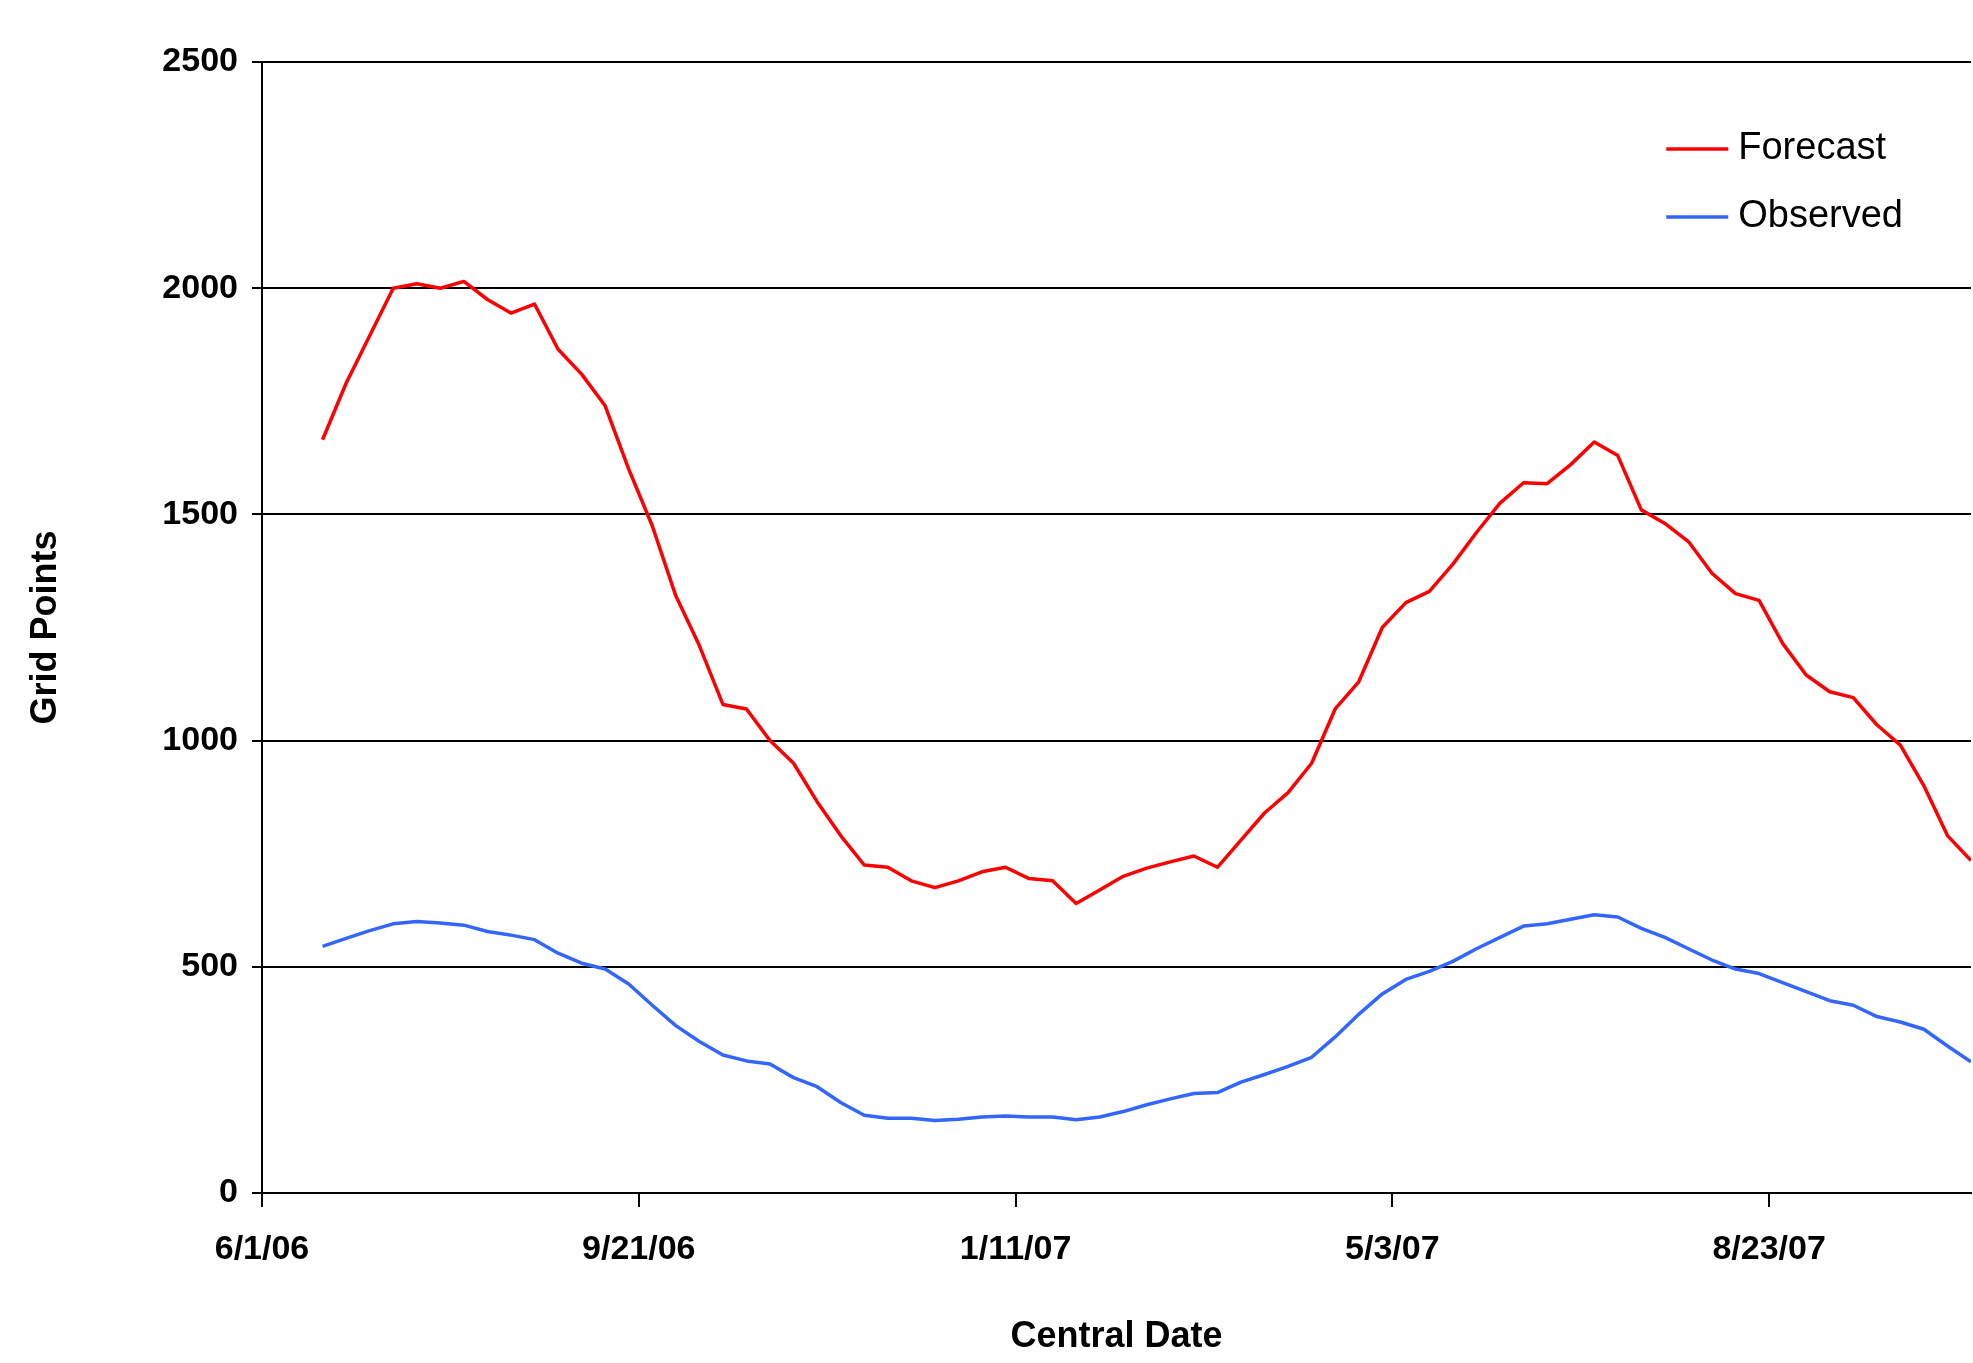 This screenshot has width=1973, height=1363. I want to click on x-tick-label: 8/23/07, so click(1769, 1246).